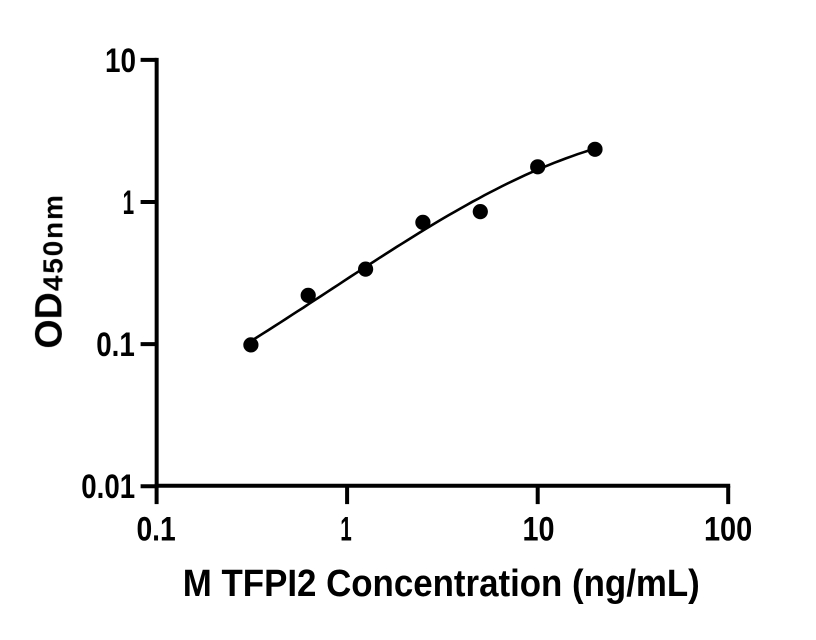 The width and height of the screenshot is (816, 640). What do you see at coordinates (48, 320) in the screenshot?
I see `svg-text: OD` at bounding box center [48, 320].